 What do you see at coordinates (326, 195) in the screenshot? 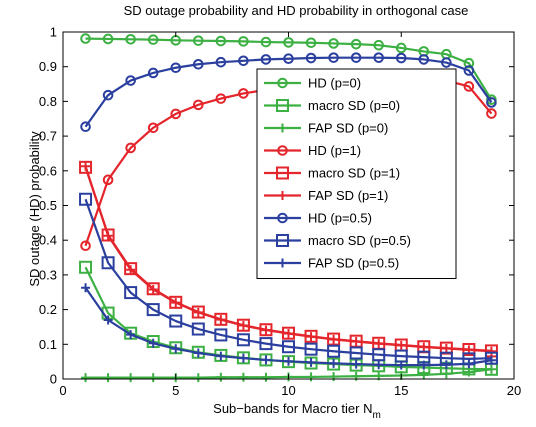
I see `legend-entry-5: FAP SD (p=1)` at bounding box center [326, 195].